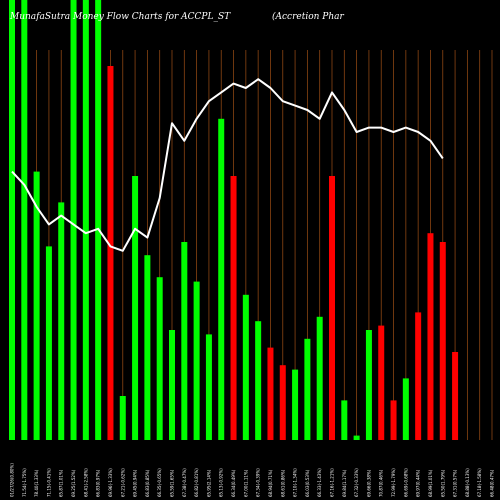 The width and height of the screenshot is (500, 500). I want to click on x-tick-label: 67.34(-0.39%), so click(258, 482).